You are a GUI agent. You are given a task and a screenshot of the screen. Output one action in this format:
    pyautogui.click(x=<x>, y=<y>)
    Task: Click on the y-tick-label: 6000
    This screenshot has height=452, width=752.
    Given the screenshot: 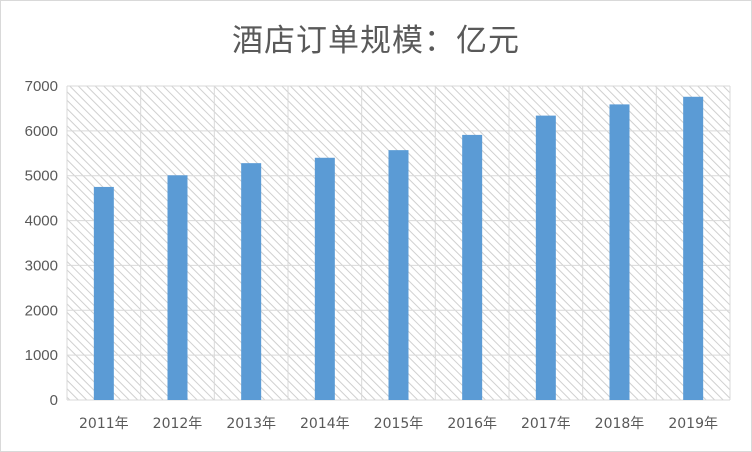 What is the action you would take?
    pyautogui.click(x=41, y=131)
    